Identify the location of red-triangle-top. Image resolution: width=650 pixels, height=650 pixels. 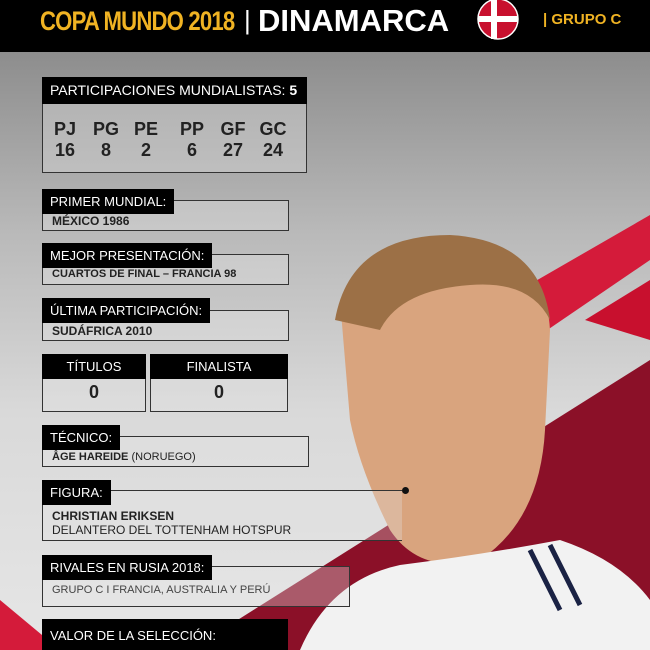
(617, 310).